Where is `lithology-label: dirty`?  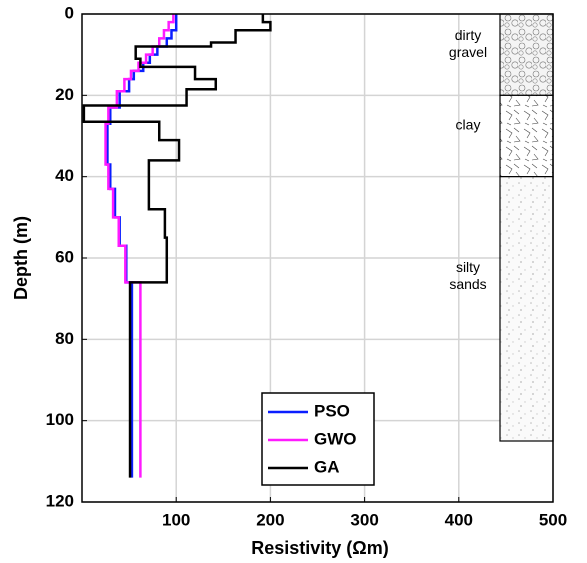 lithology-label: dirty is located at coordinates (468, 35).